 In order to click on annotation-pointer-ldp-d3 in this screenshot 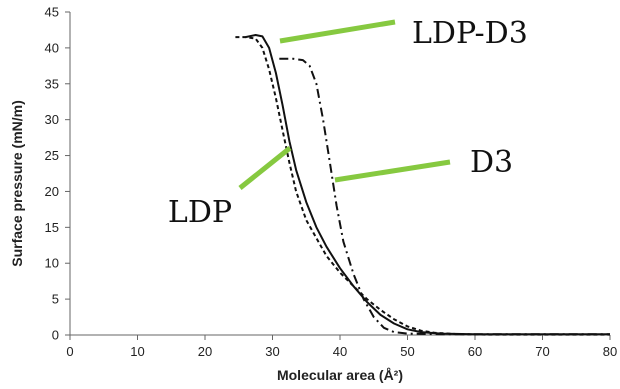, I will do `click(337, 31)`.